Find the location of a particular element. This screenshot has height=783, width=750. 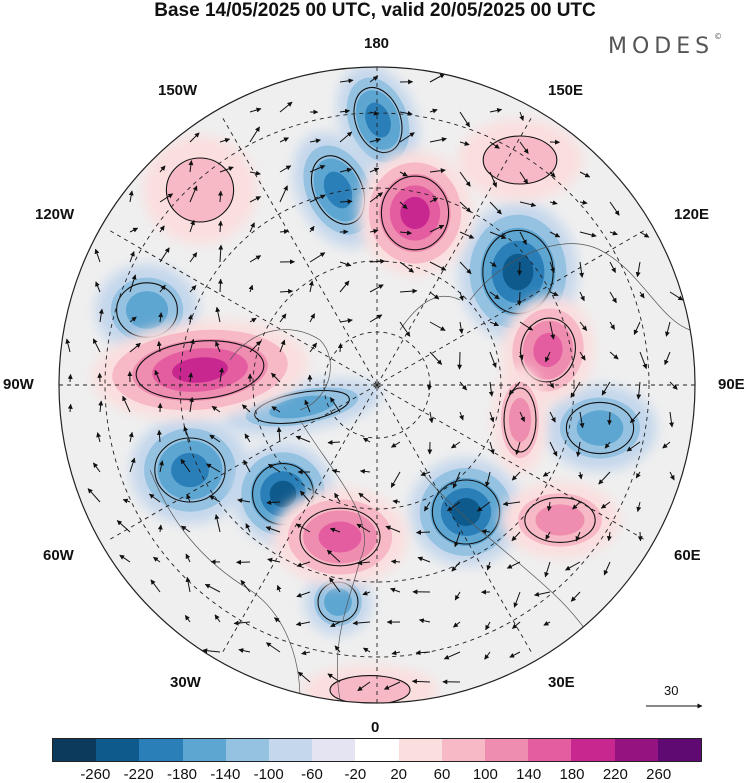

lon-label-150w: 150W is located at coordinates (178, 90).